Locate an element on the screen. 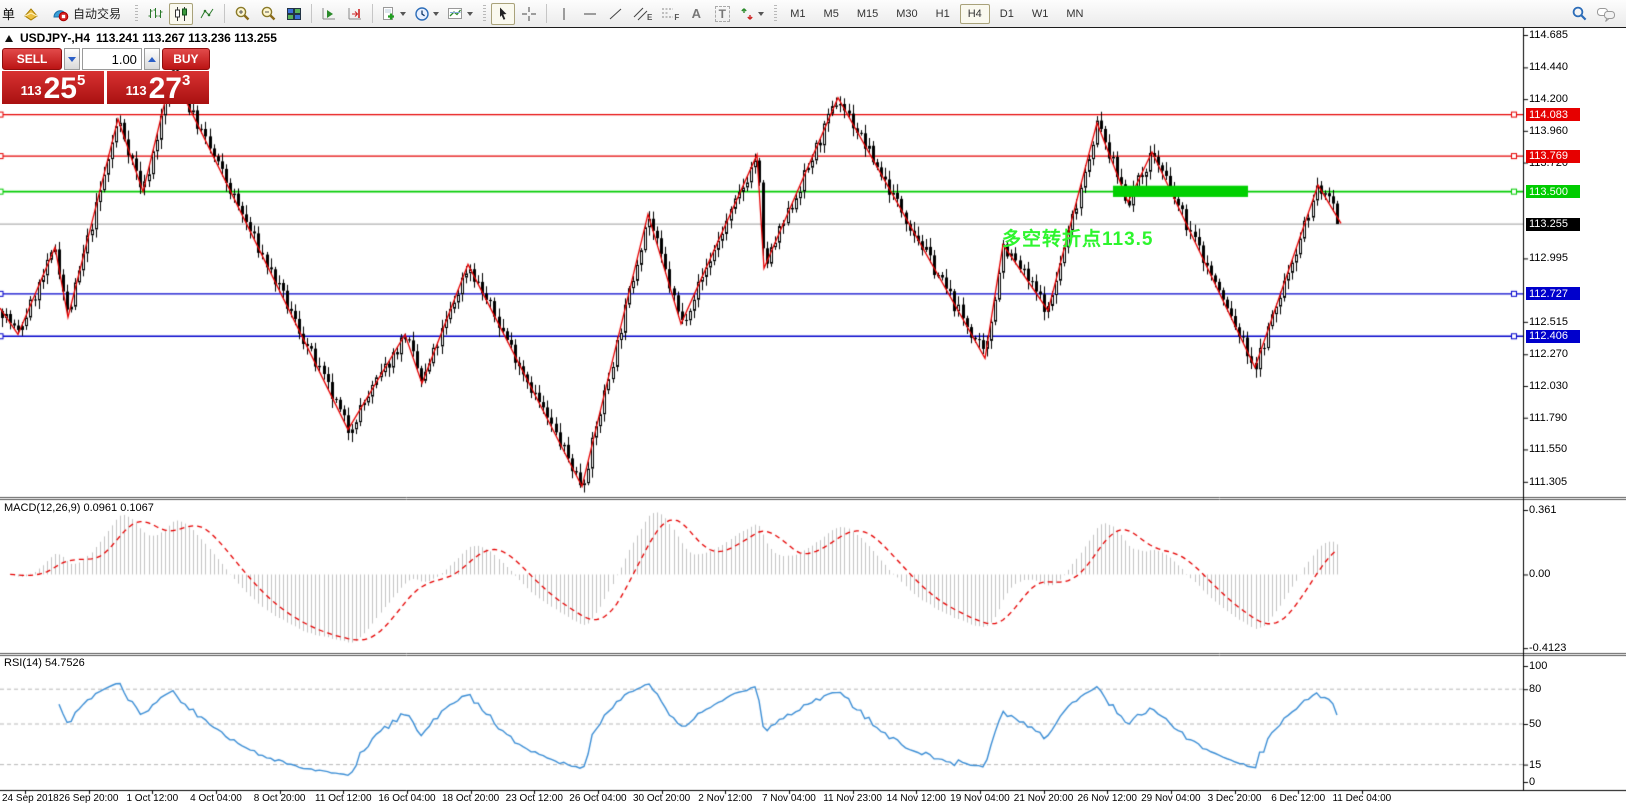 This screenshot has height=807, width=1626. crosshair-button is located at coordinates (529, 14).